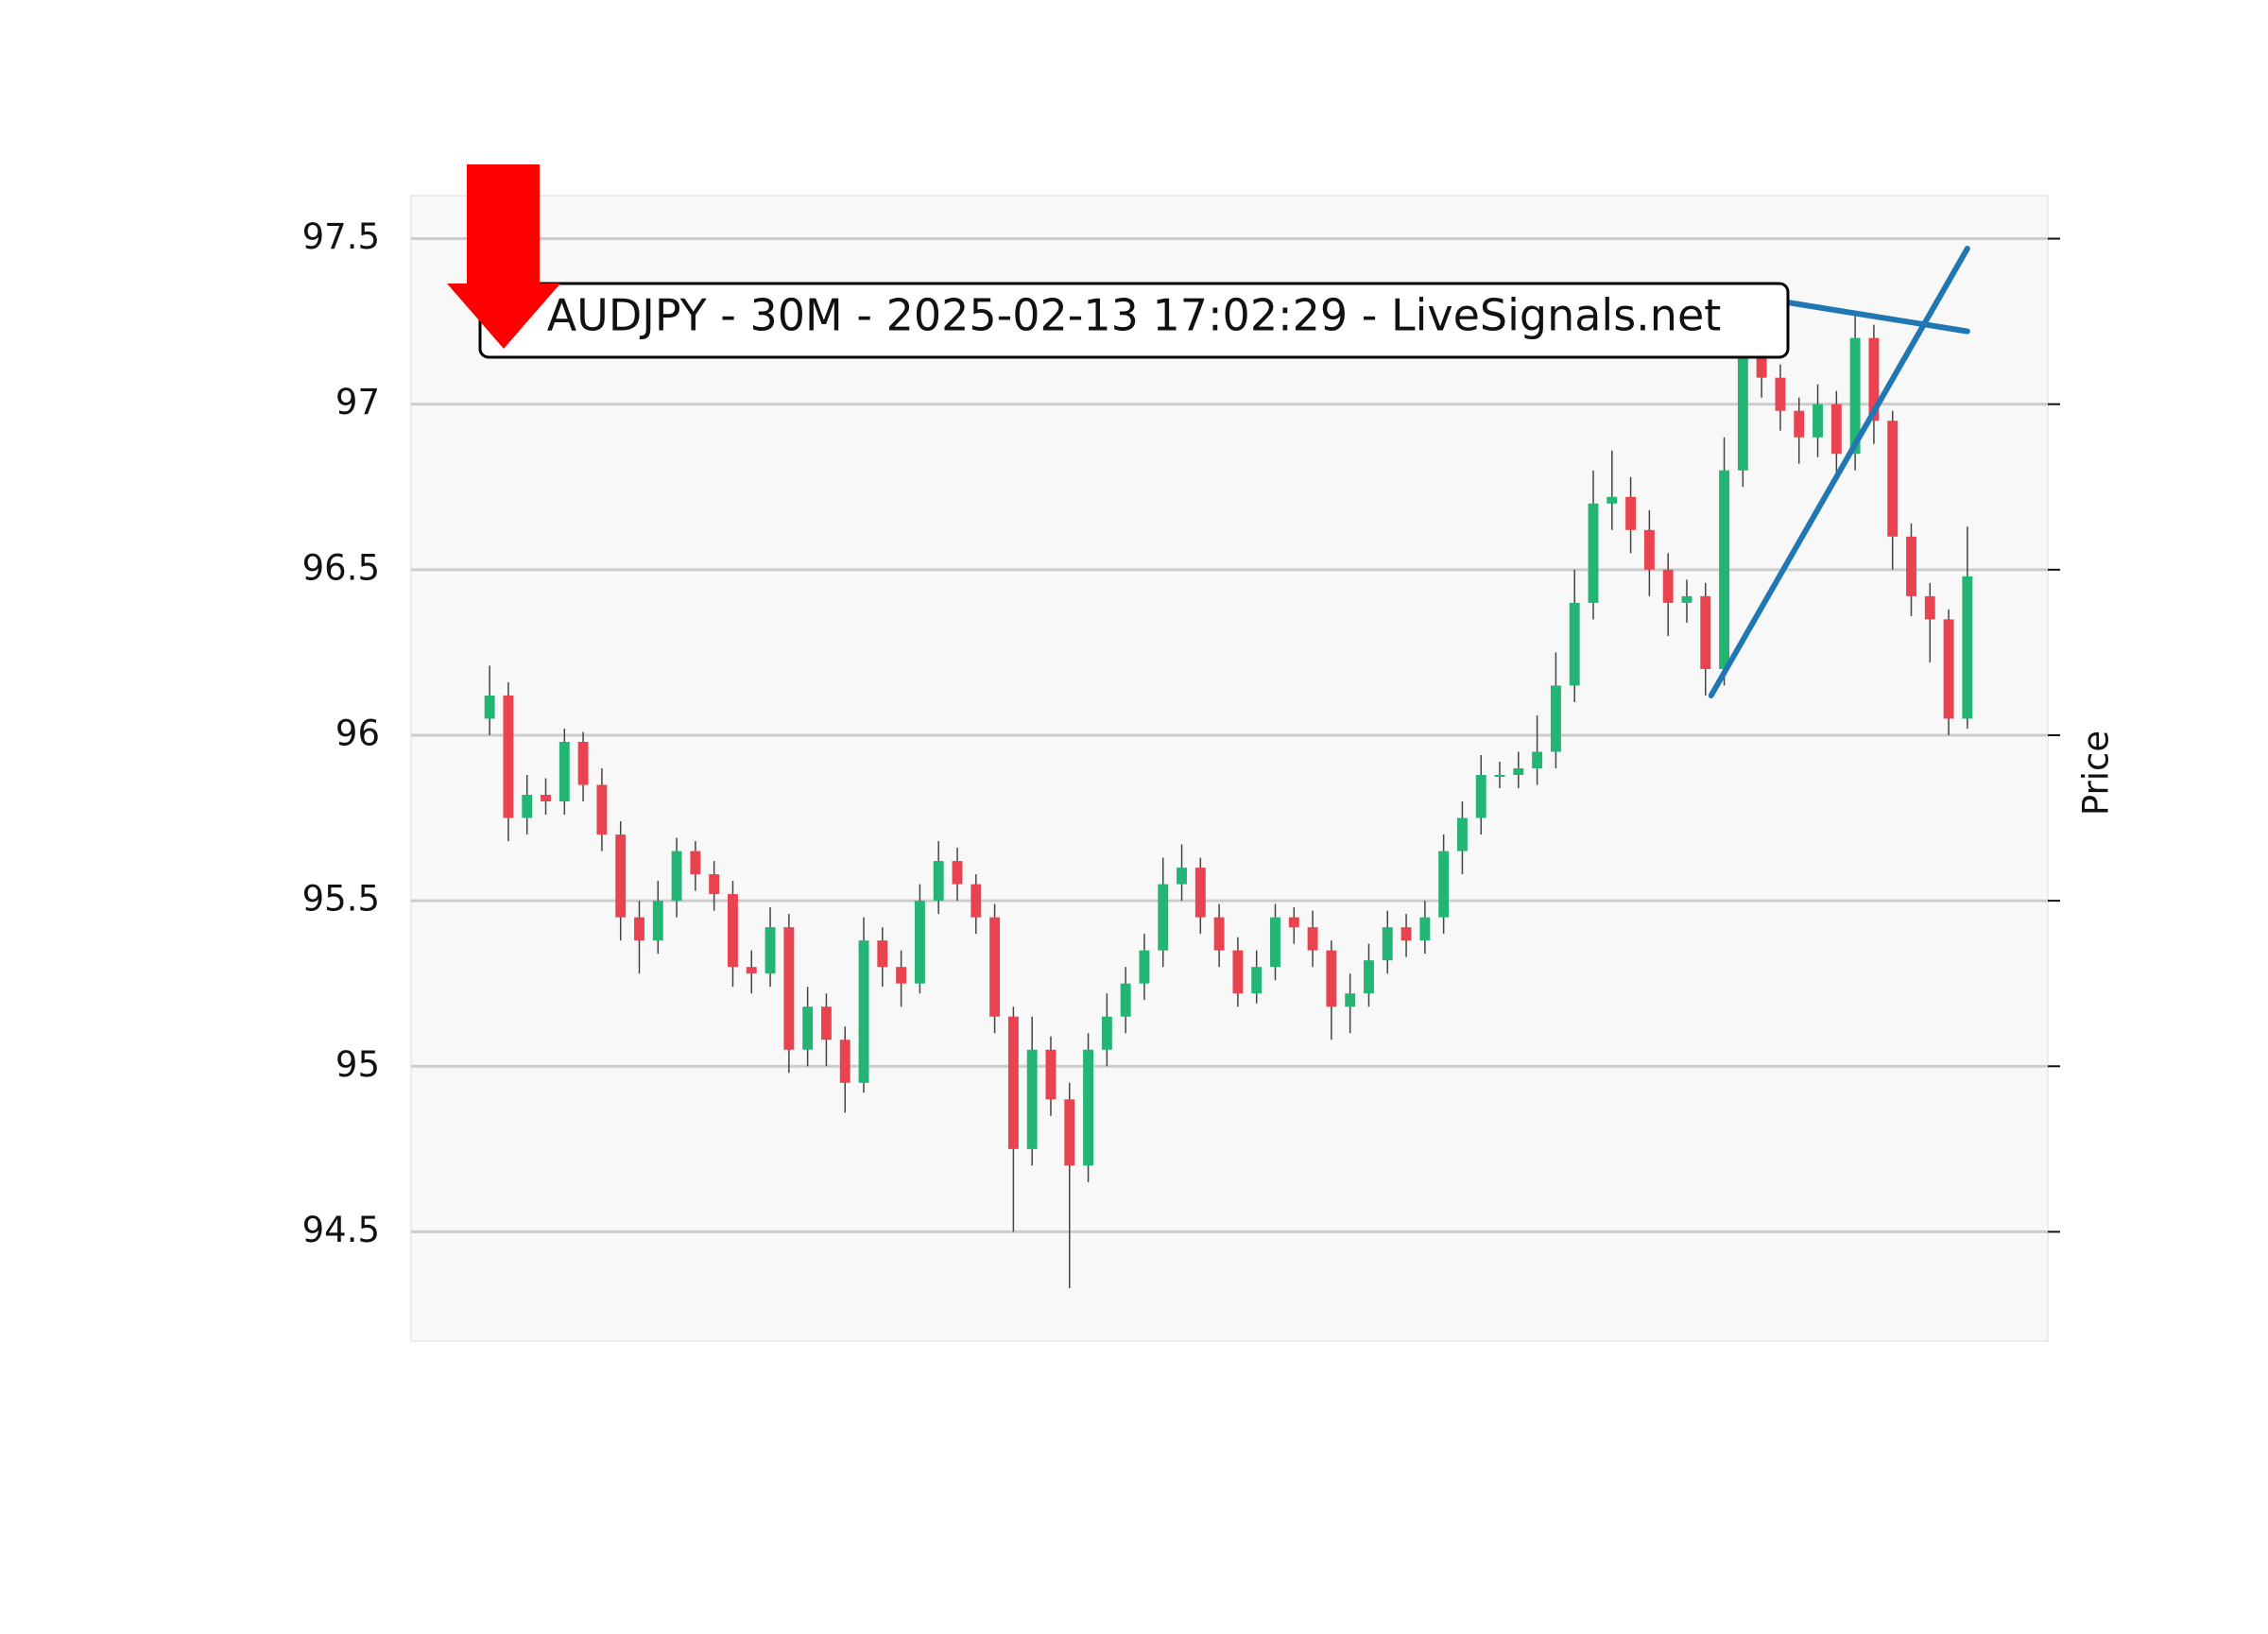 This screenshot has height=1634, width=2268. I want to click on y-tick-label: 95.5, so click(341, 900).